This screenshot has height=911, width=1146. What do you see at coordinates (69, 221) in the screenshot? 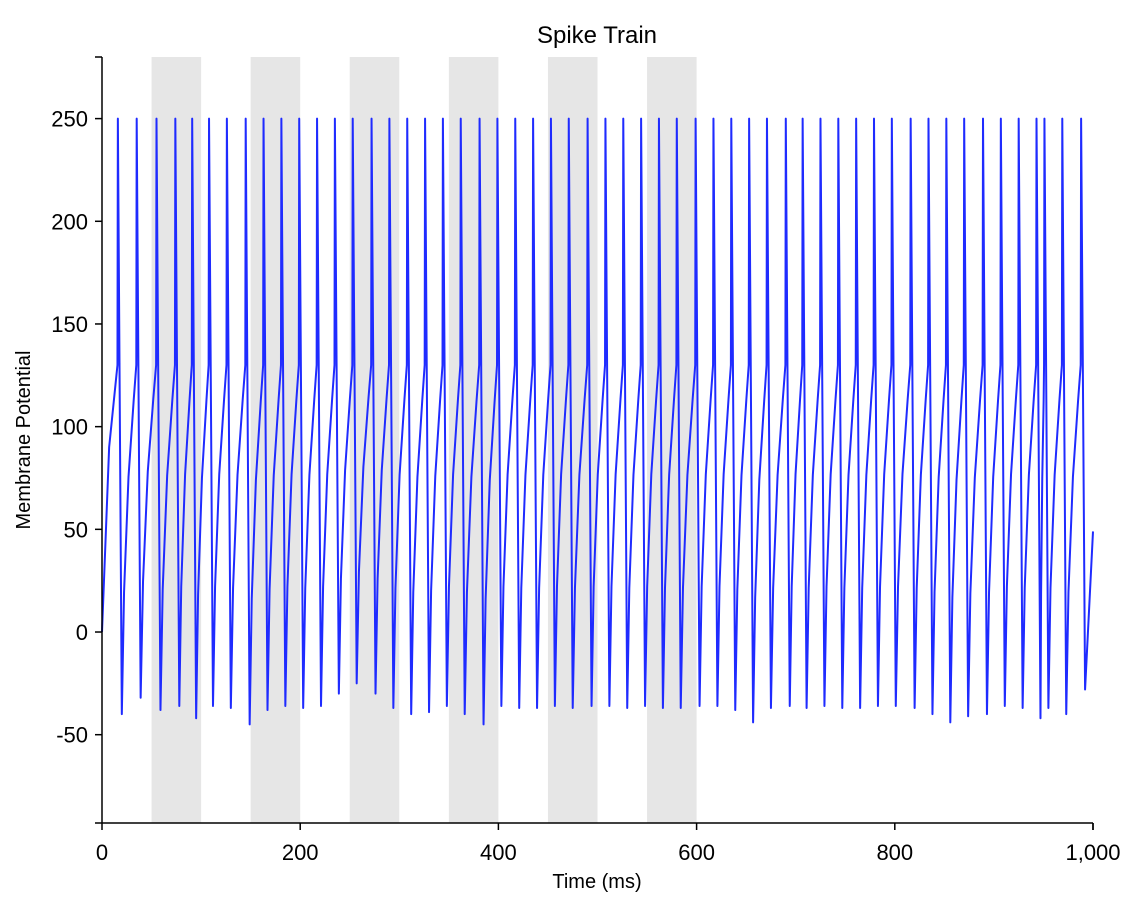
I see `y-tick-label-5: 200` at bounding box center [69, 221].